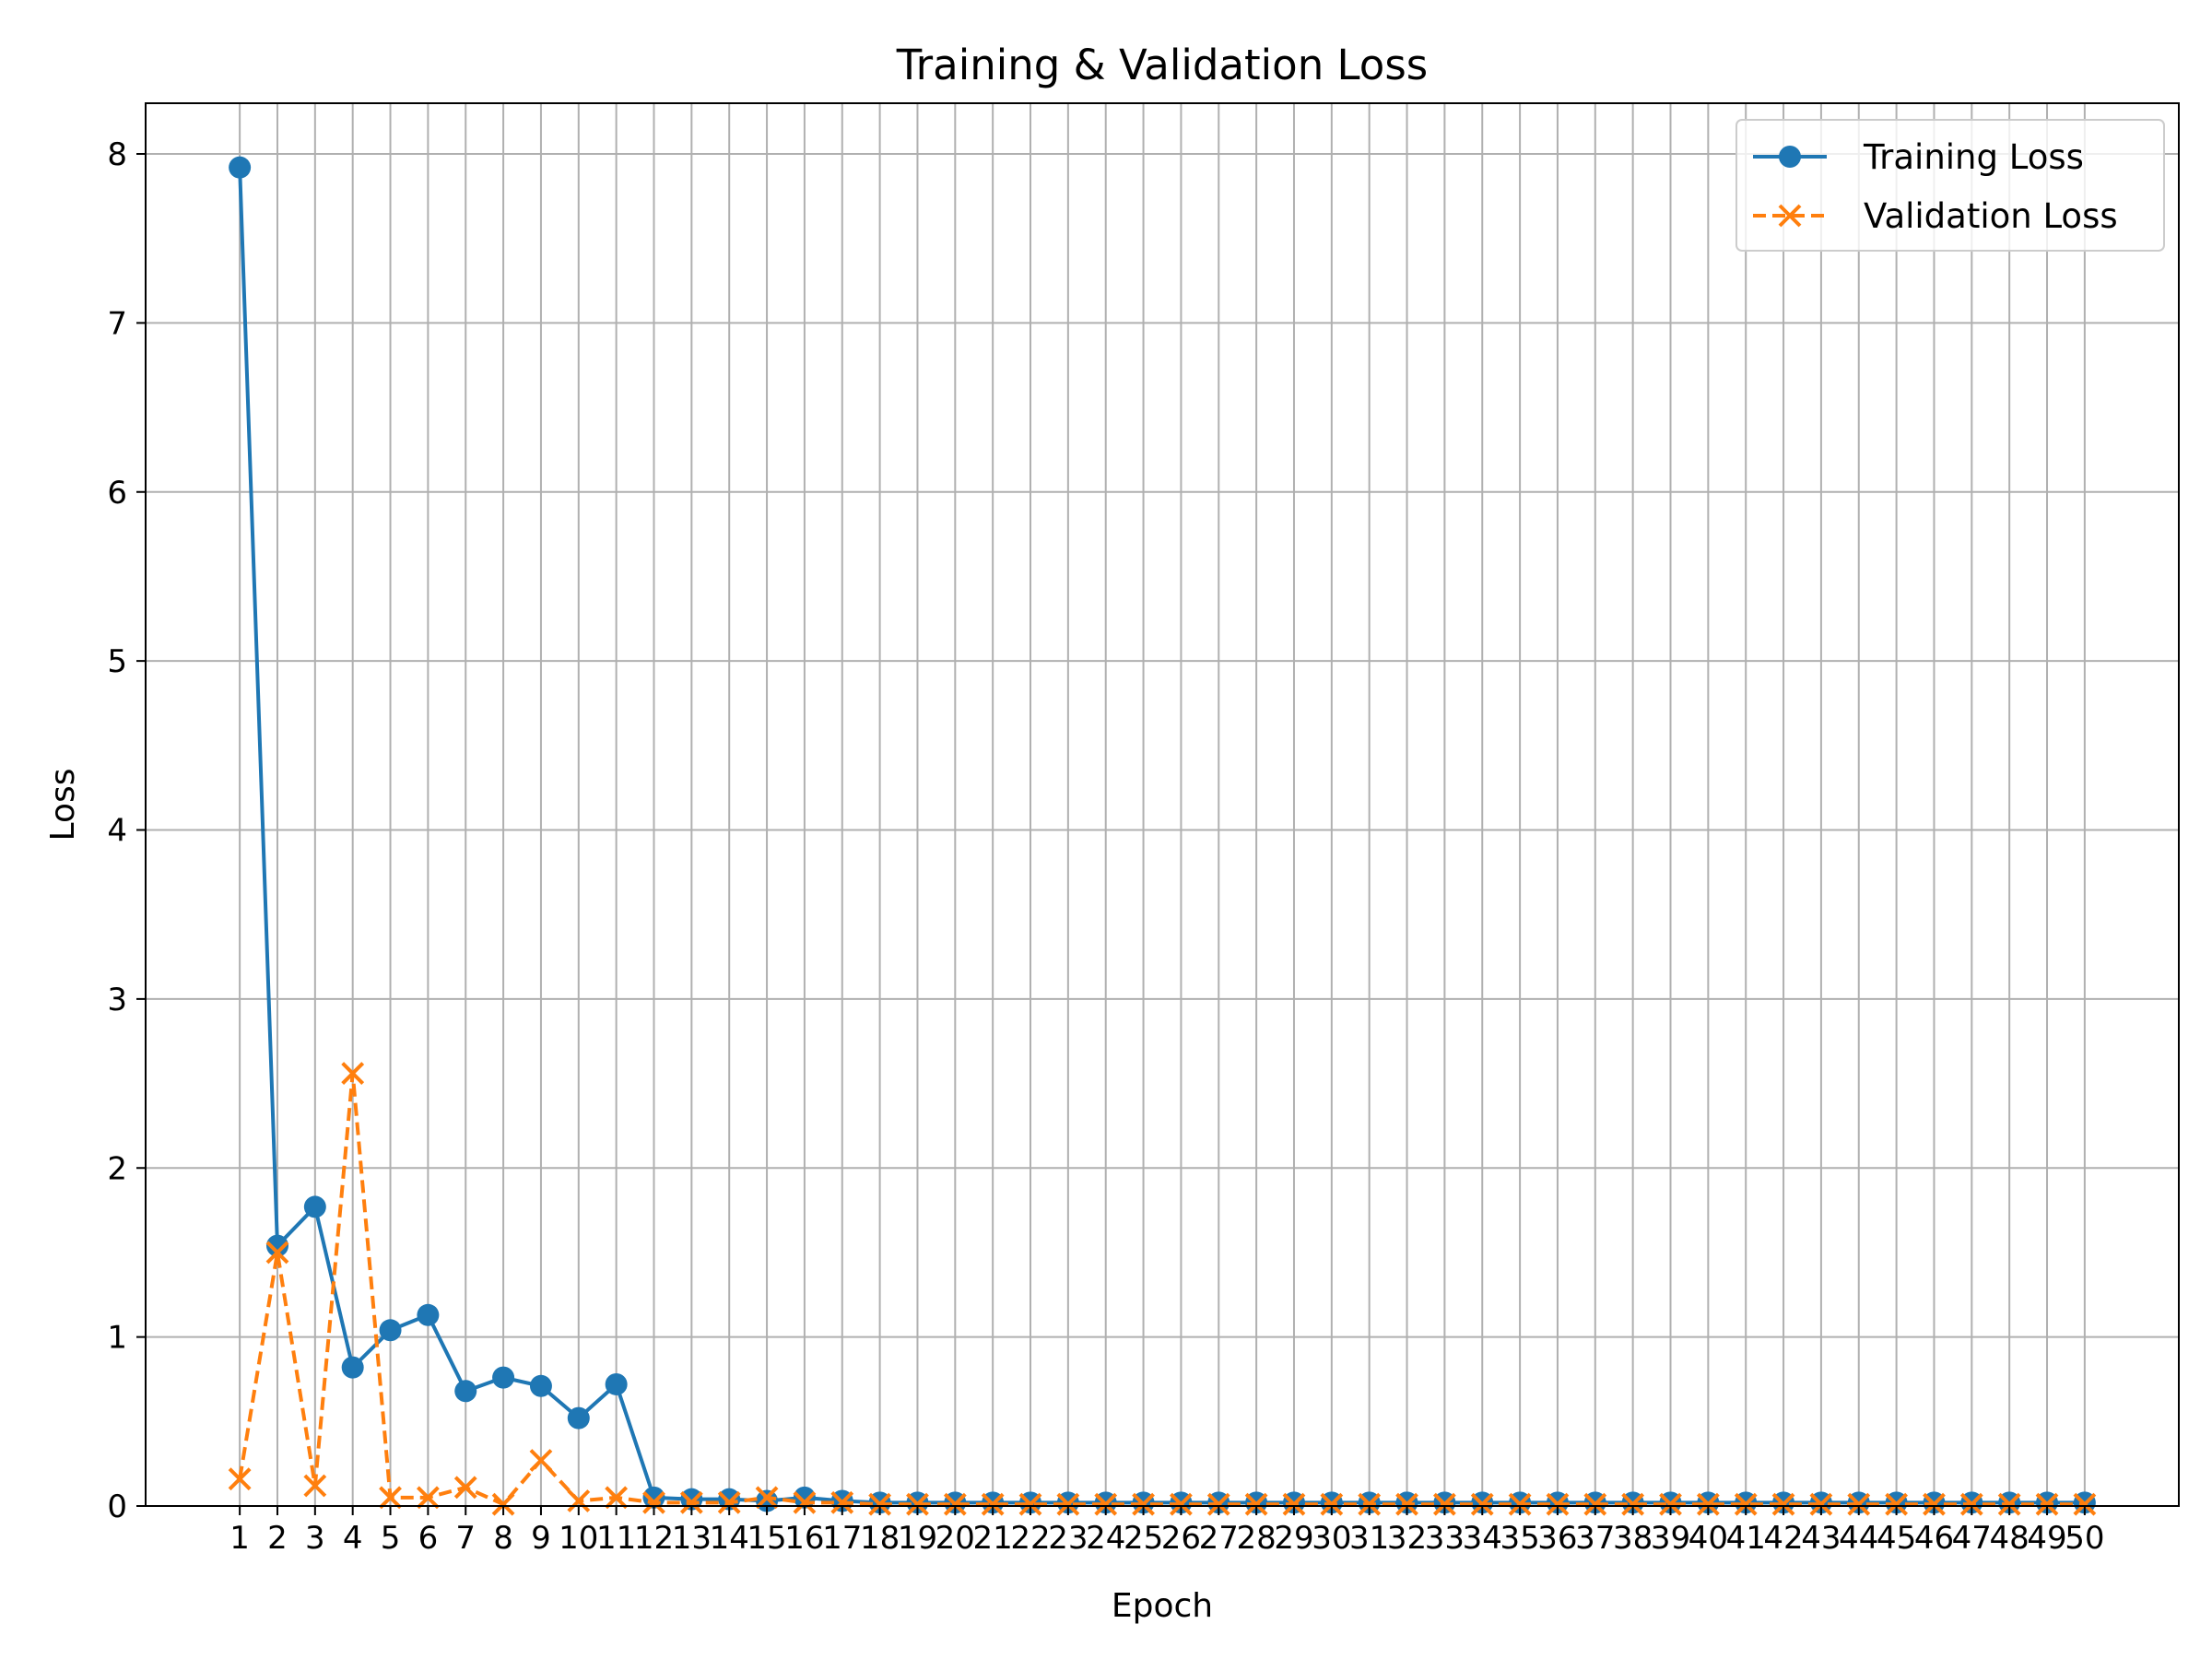 The image size is (2212, 1659). What do you see at coordinates (1181, 1538) in the screenshot?
I see `x-tick-label: 26` at bounding box center [1181, 1538].